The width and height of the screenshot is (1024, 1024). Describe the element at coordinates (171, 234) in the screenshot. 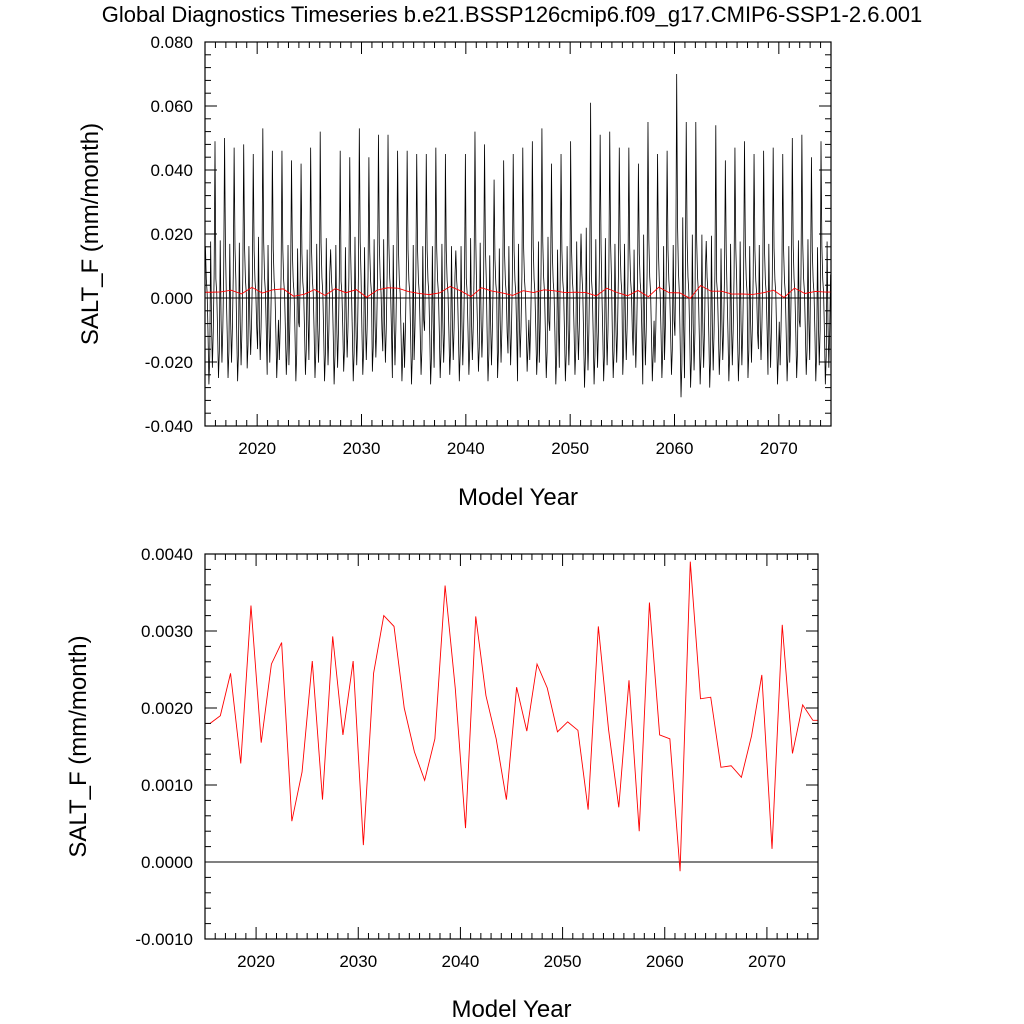

I see `y-tick-label: 0.020` at that location.